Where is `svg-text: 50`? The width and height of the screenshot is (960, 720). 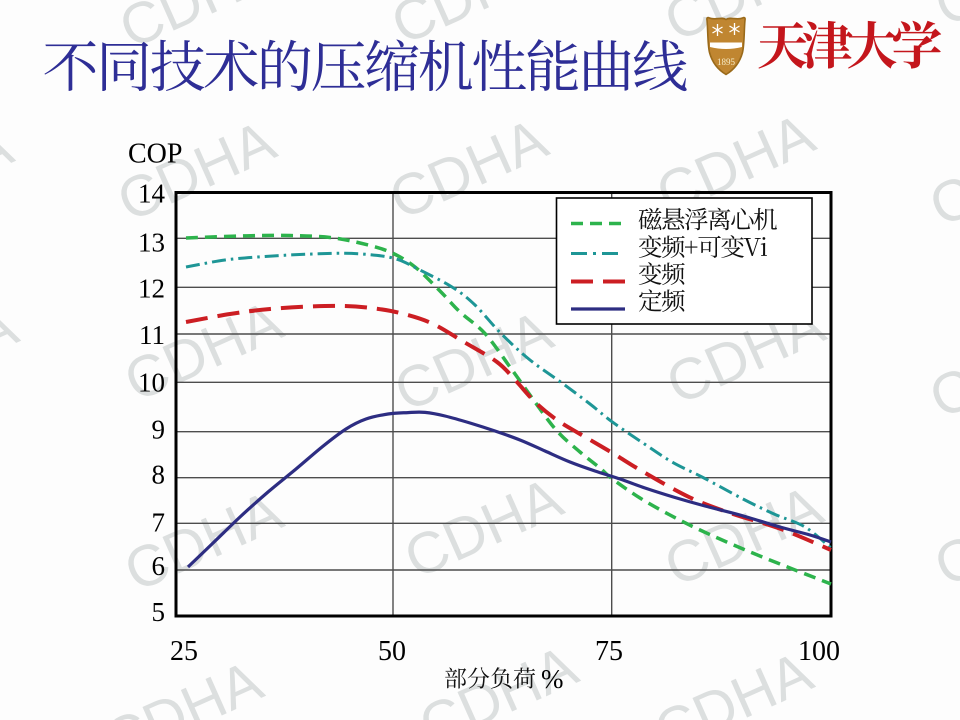 svg-text: 50 is located at coordinates (392, 651).